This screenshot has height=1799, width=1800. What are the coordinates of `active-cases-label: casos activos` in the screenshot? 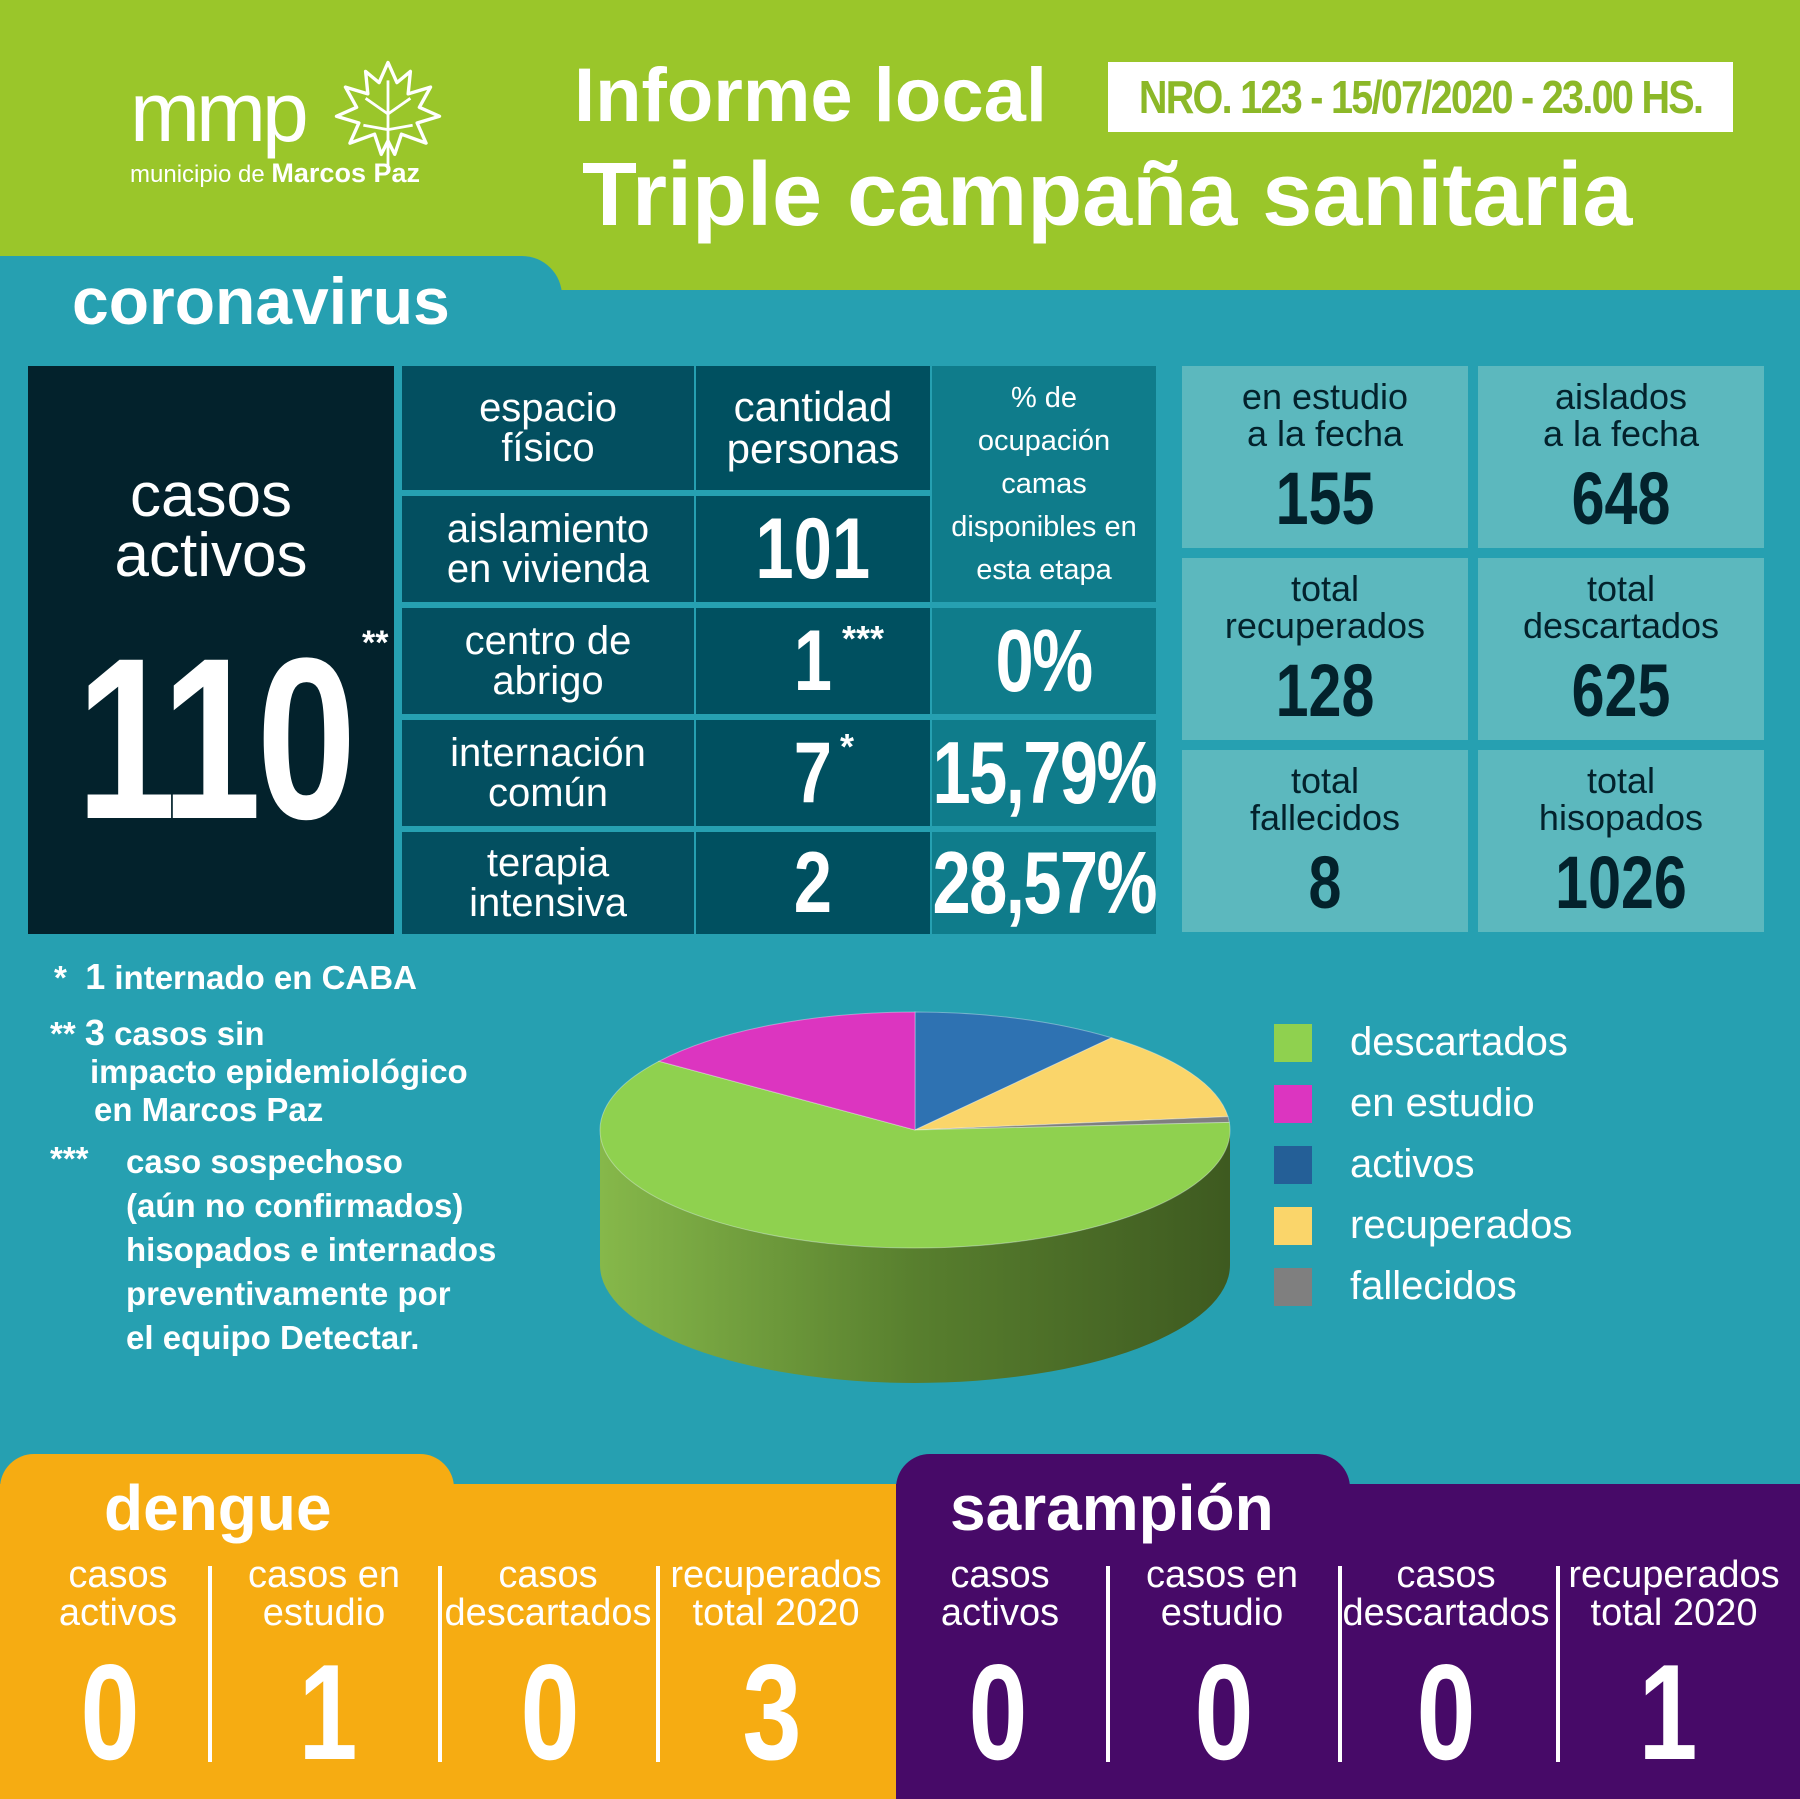 It's located at (211, 527).